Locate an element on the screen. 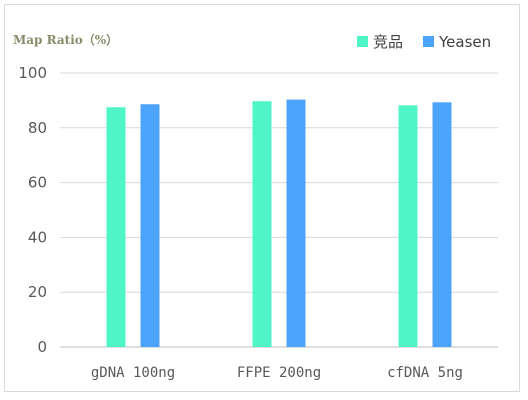  legend-label-0: 竞品 is located at coordinates (388, 42).